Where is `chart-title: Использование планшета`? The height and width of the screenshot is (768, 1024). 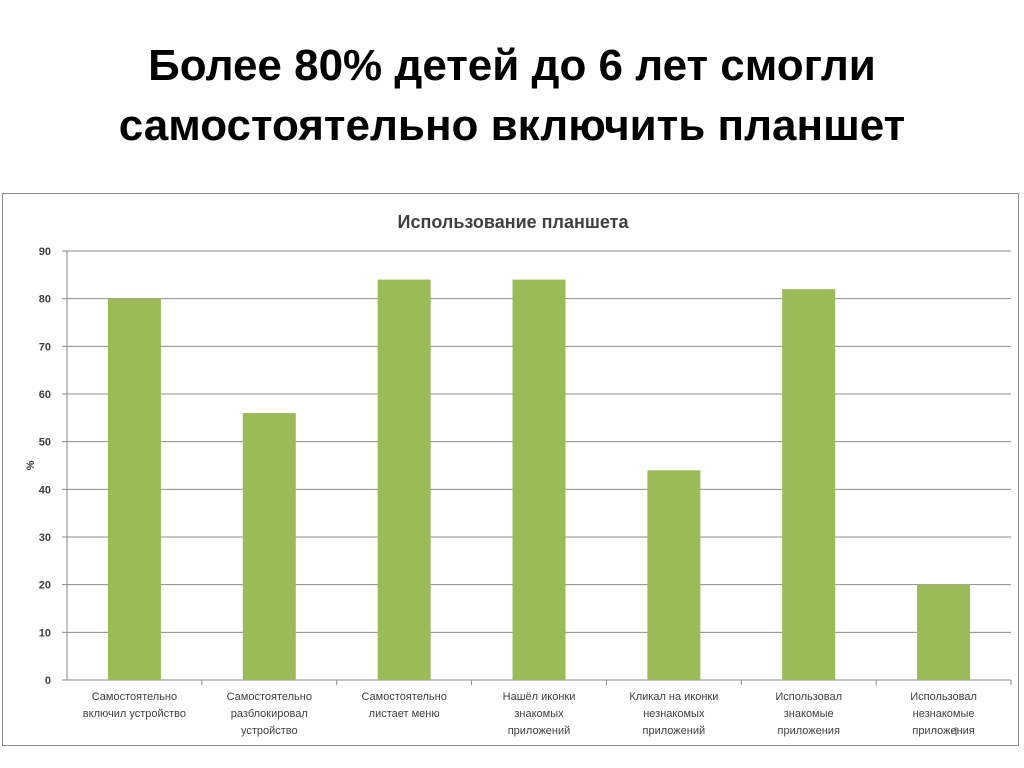
chart-title: Использование планшета is located at coordinates (514, 222).